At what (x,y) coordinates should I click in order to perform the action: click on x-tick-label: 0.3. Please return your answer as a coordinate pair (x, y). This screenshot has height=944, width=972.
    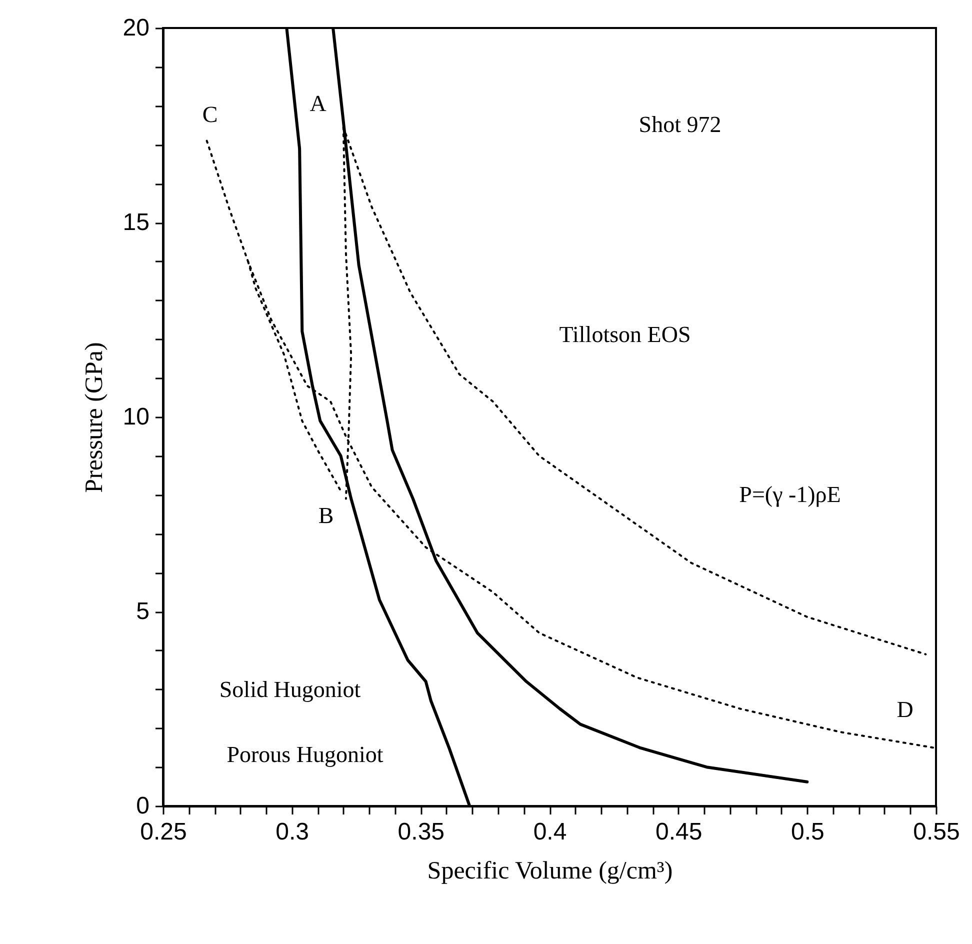
    Looking at the image, I should click on (293, 832).